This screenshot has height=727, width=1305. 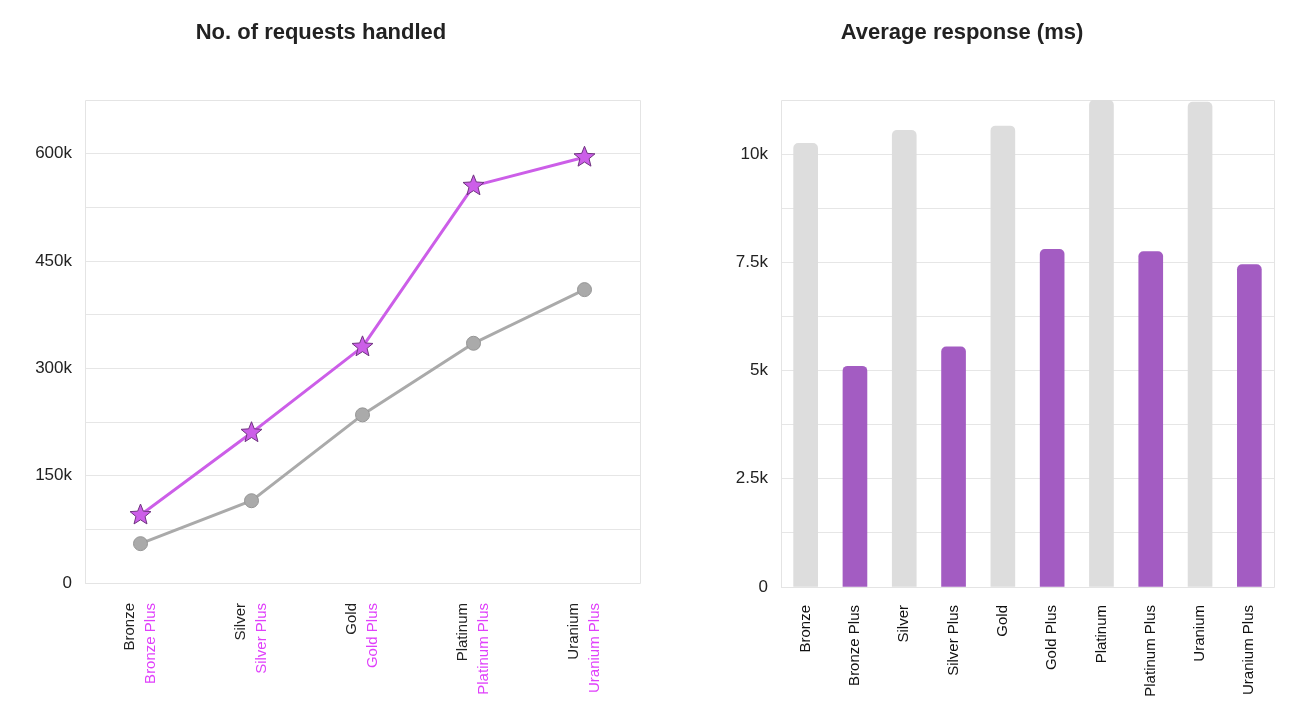 What do you see at coordinates (1248, 650) in the screenshot?
I see `x-tick-label: Uranium Plus` at bounding box center [1248, 650].